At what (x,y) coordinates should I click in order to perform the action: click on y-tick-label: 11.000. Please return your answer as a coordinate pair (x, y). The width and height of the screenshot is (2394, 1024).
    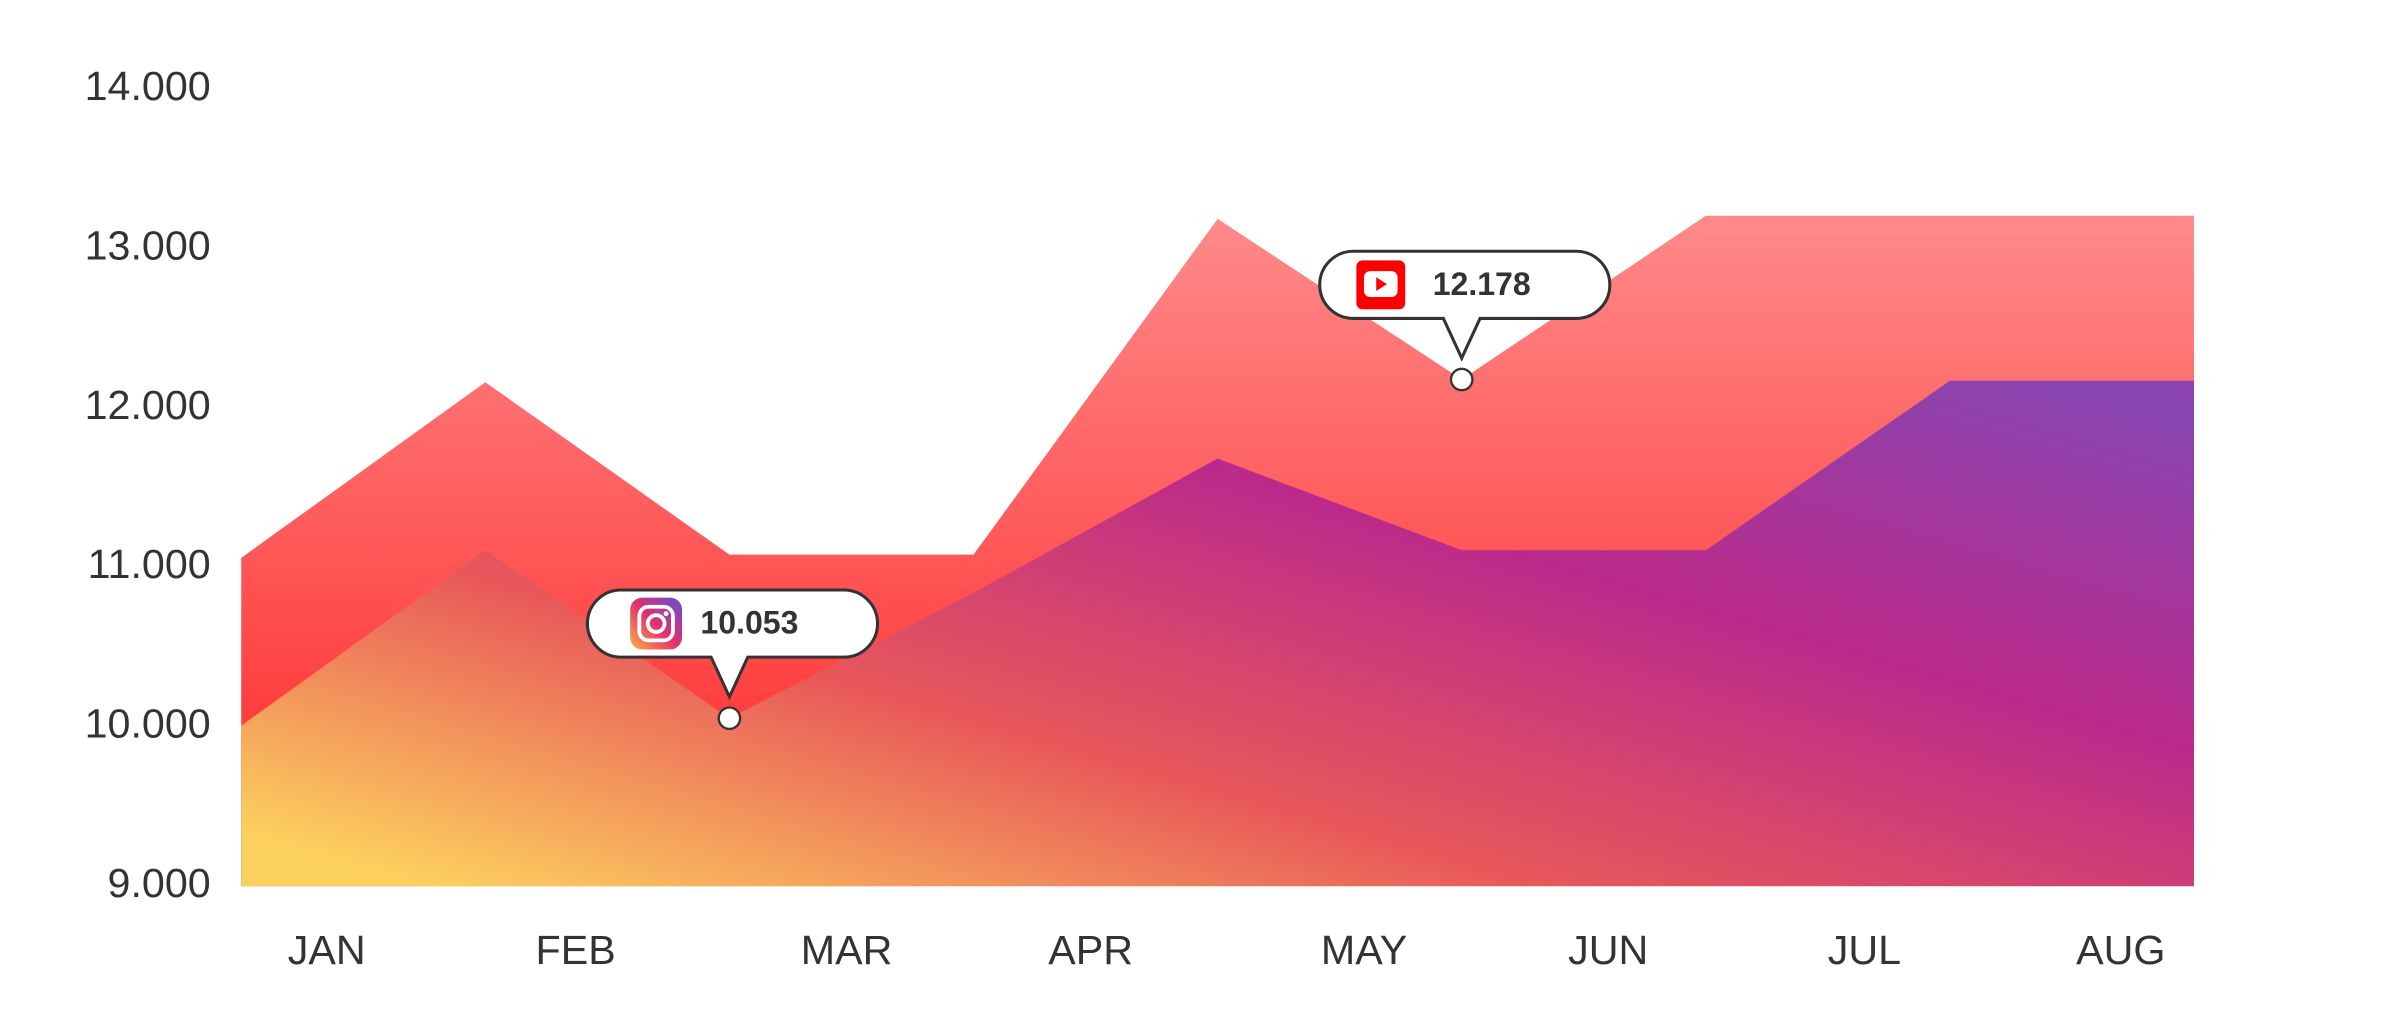
    Looking at the image, I should click on (149, 564).